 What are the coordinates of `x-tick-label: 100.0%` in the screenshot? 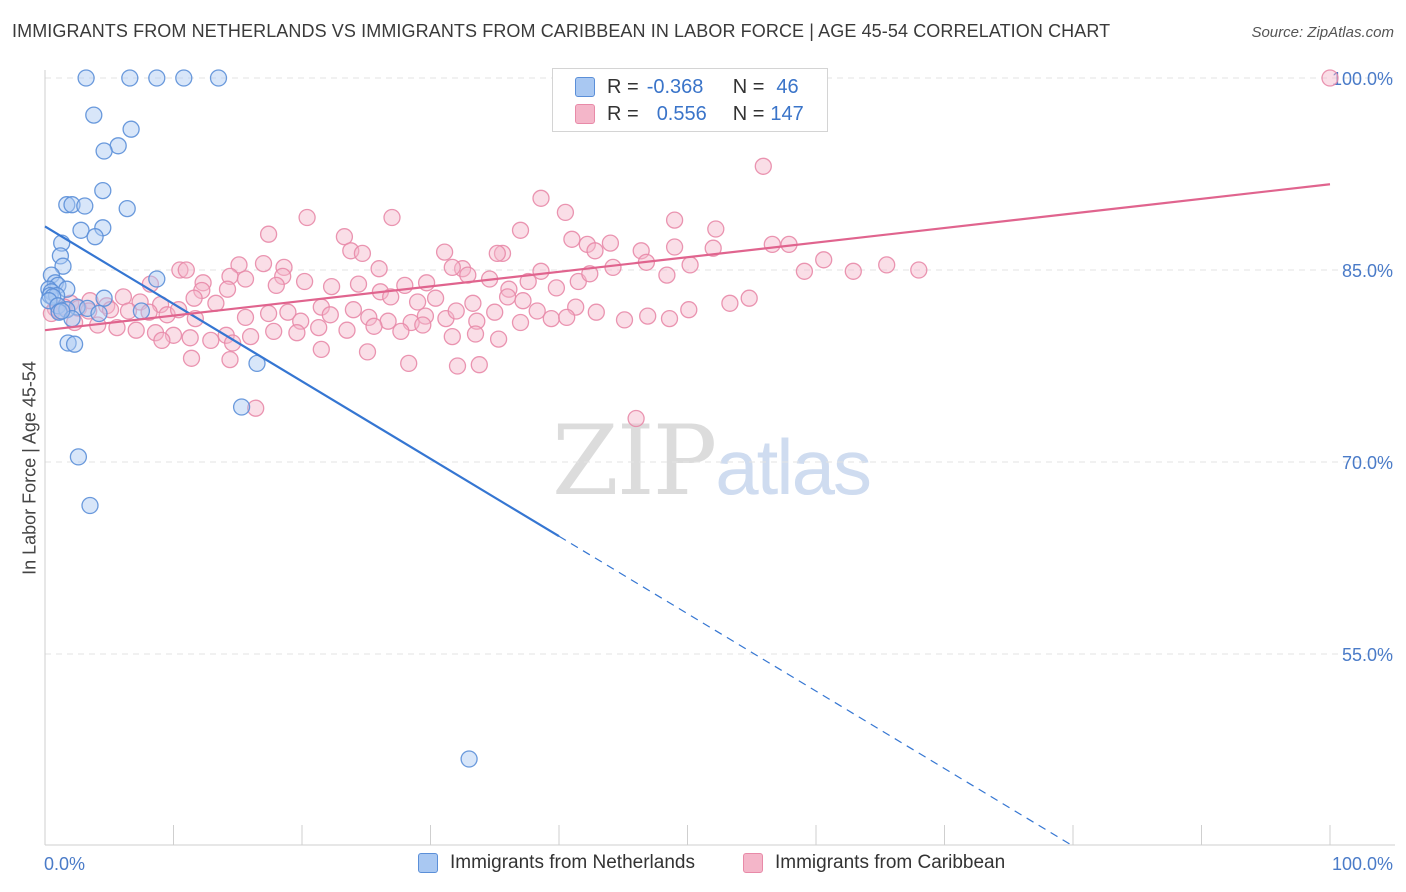 It's located at (1362, 864).